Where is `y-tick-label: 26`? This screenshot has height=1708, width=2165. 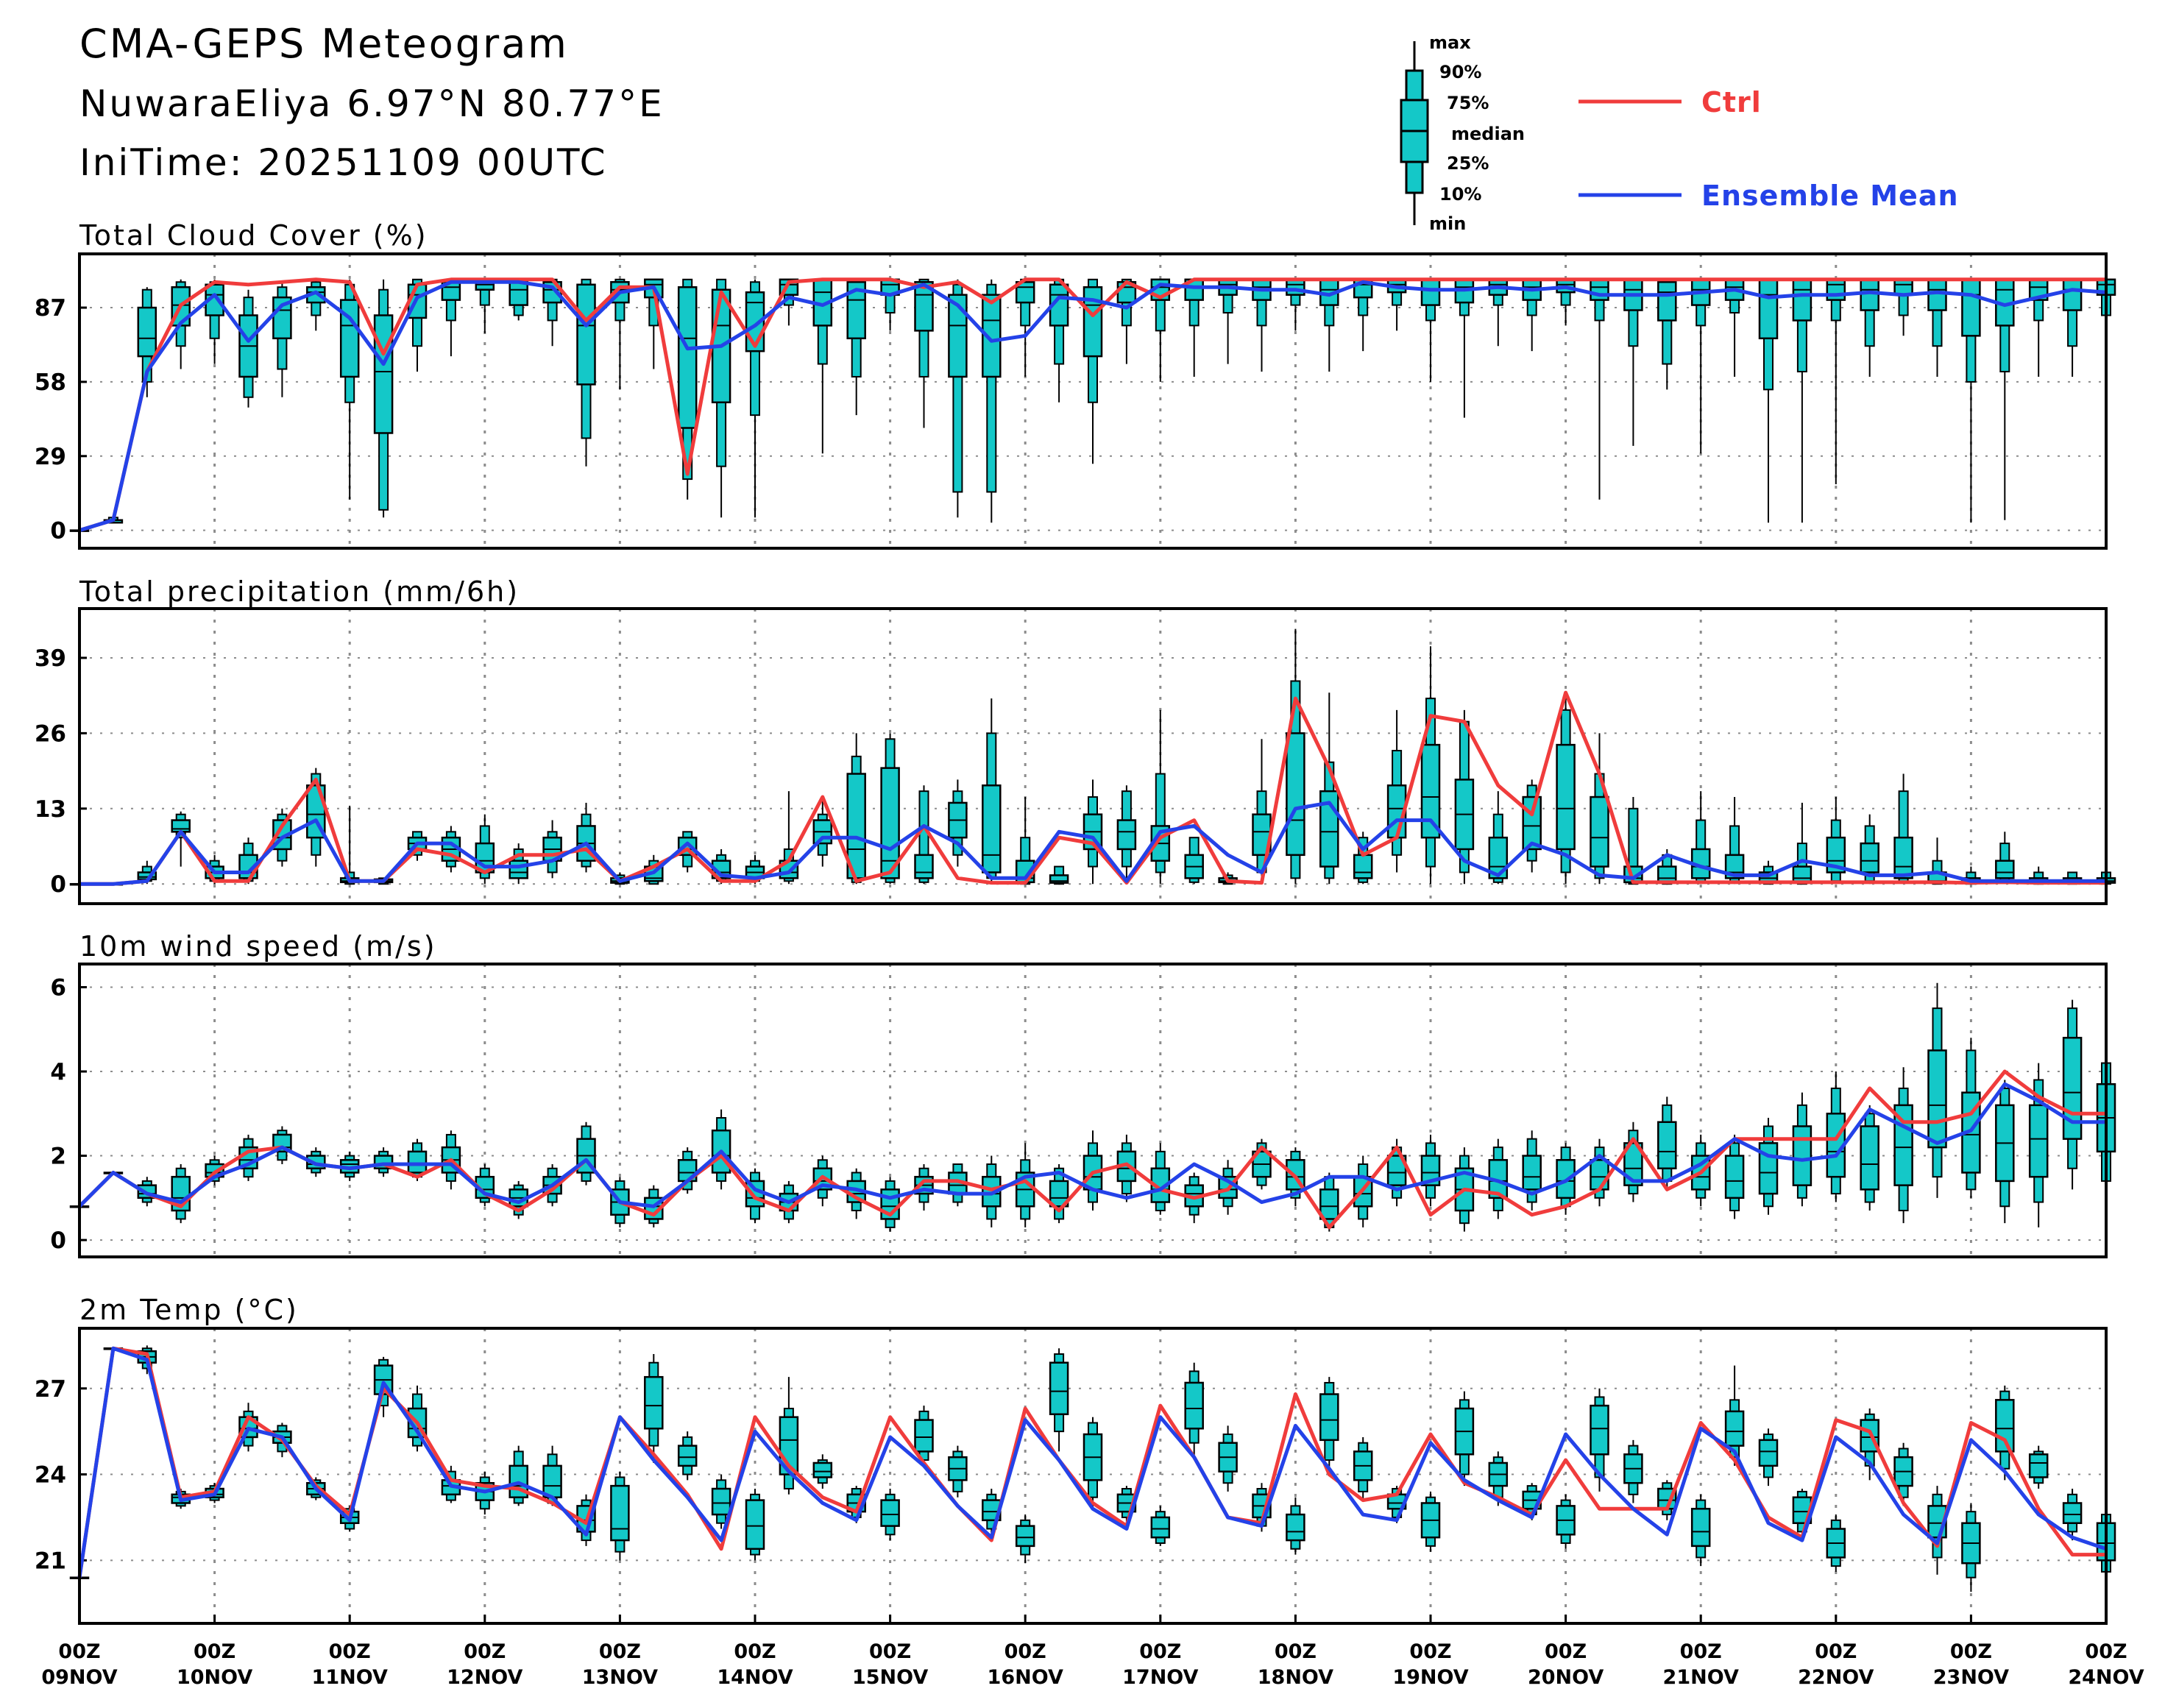
y-tick-label: 26 is located at coordinates (50, 733).